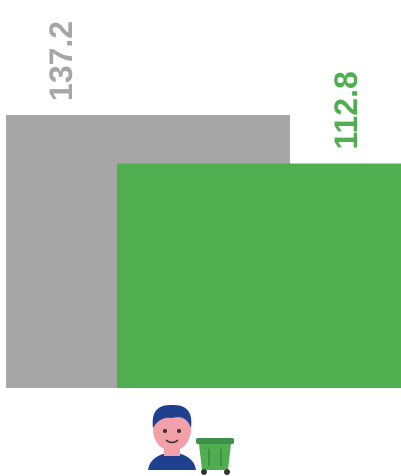  What do you see at coordinates (346, 110) in the screenshot?
I see `value-label: 112.8` at bounding box center [346, 110].